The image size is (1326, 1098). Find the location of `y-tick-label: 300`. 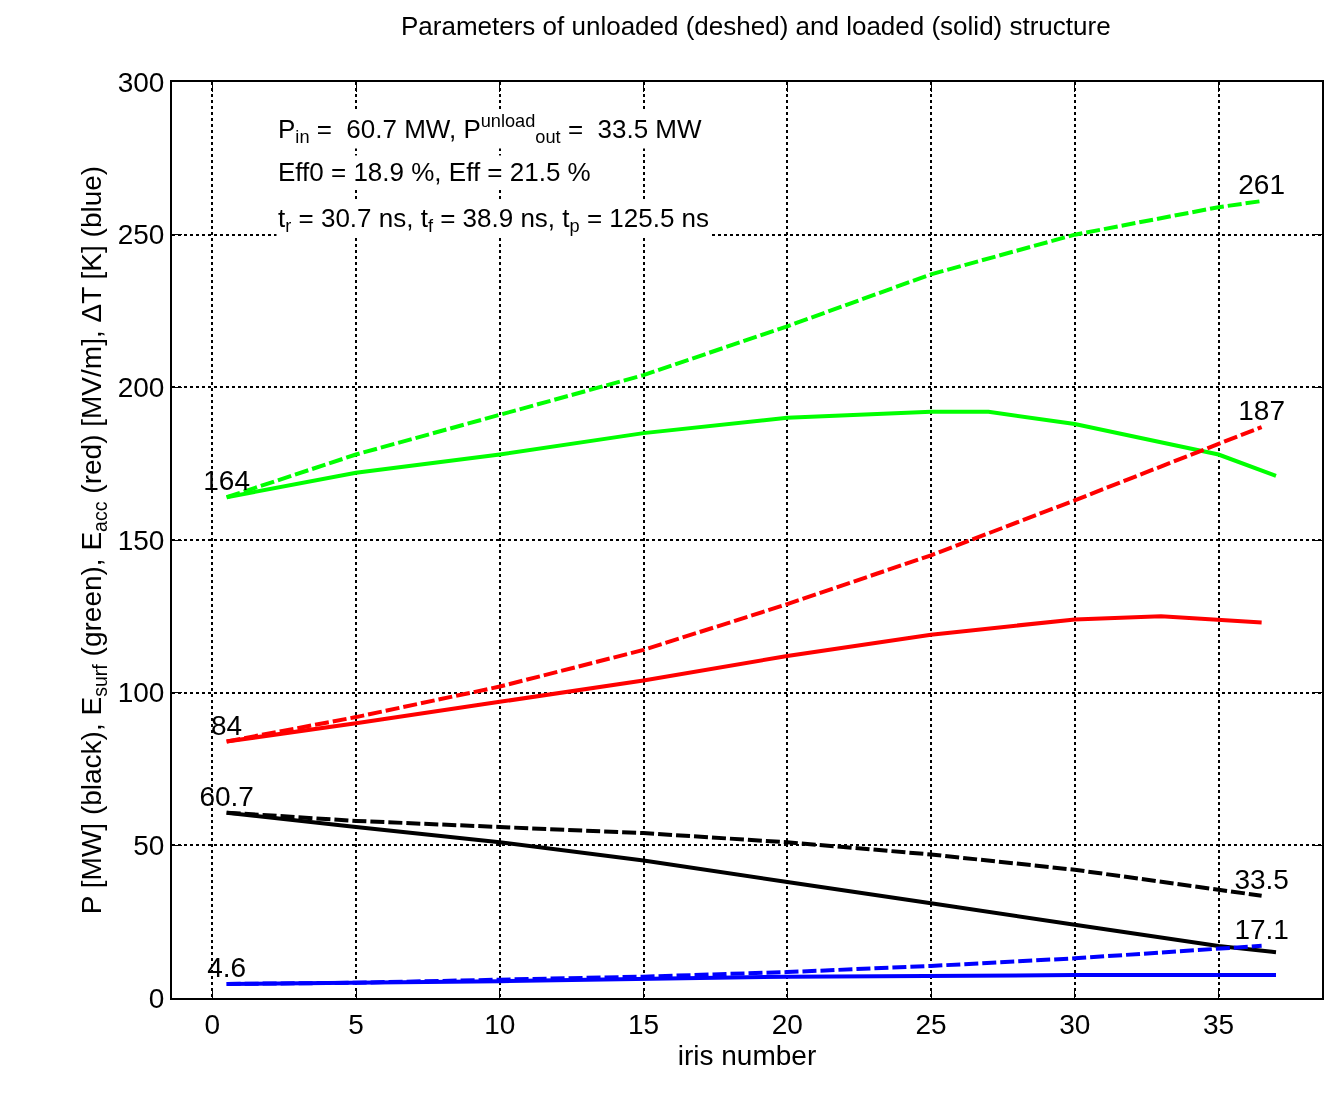

y-tick-label: 300 is located at coordinates (141, 82).